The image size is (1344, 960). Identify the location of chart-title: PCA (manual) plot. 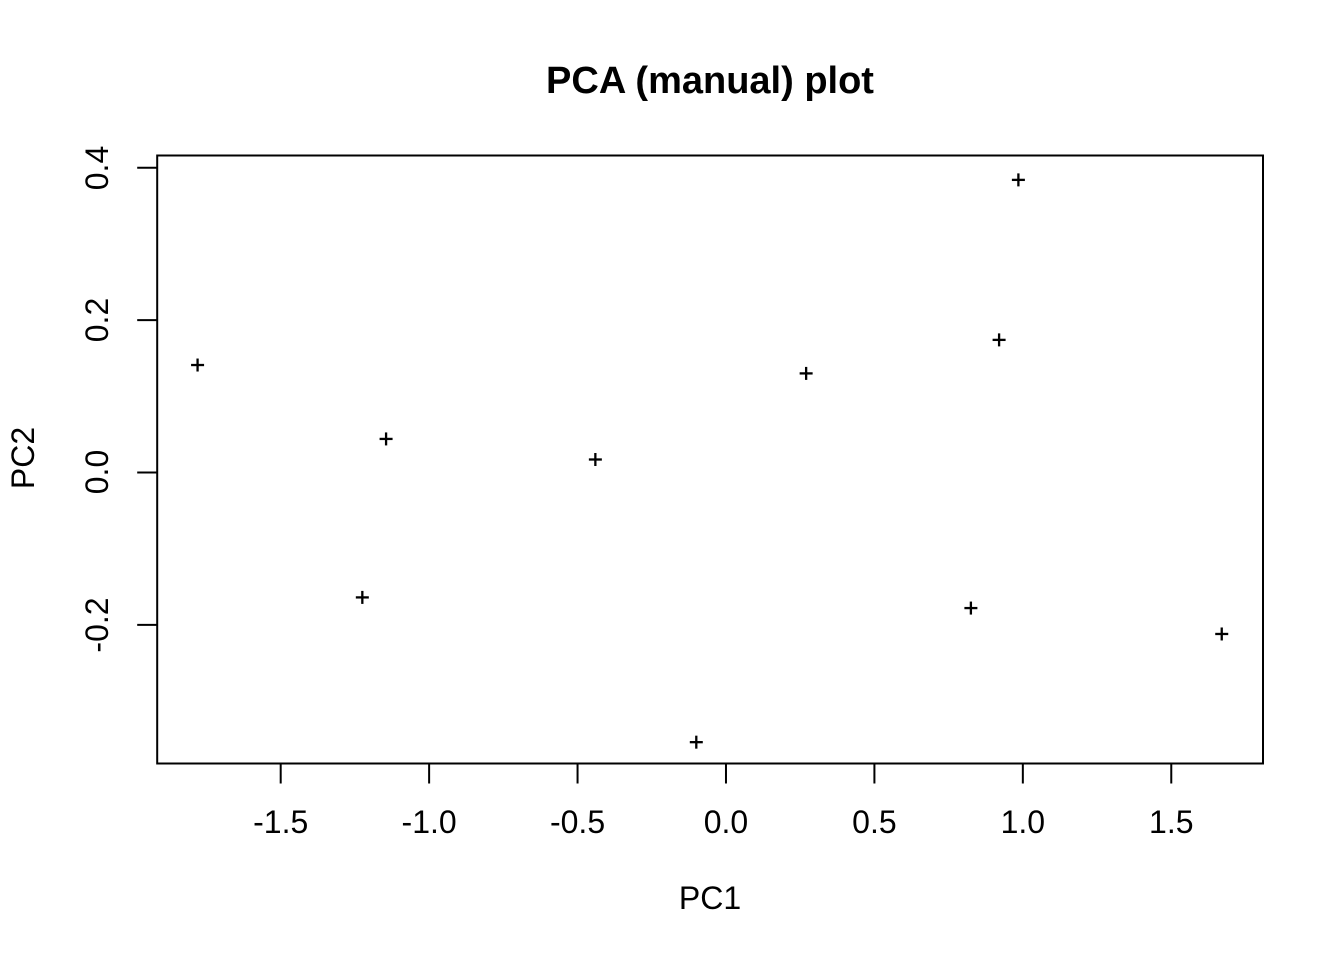
(710, 81).